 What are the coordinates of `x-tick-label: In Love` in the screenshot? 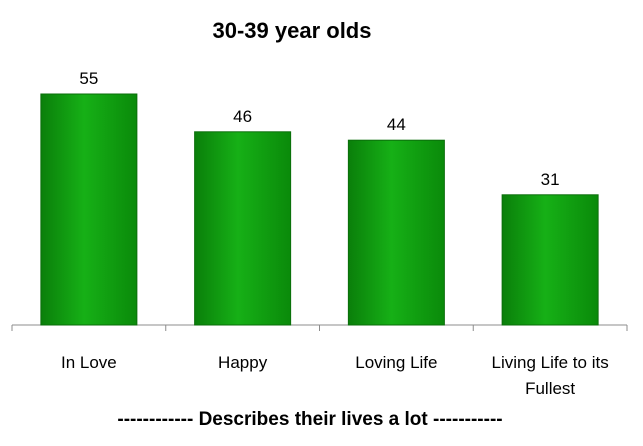 It's located at (89, 362).